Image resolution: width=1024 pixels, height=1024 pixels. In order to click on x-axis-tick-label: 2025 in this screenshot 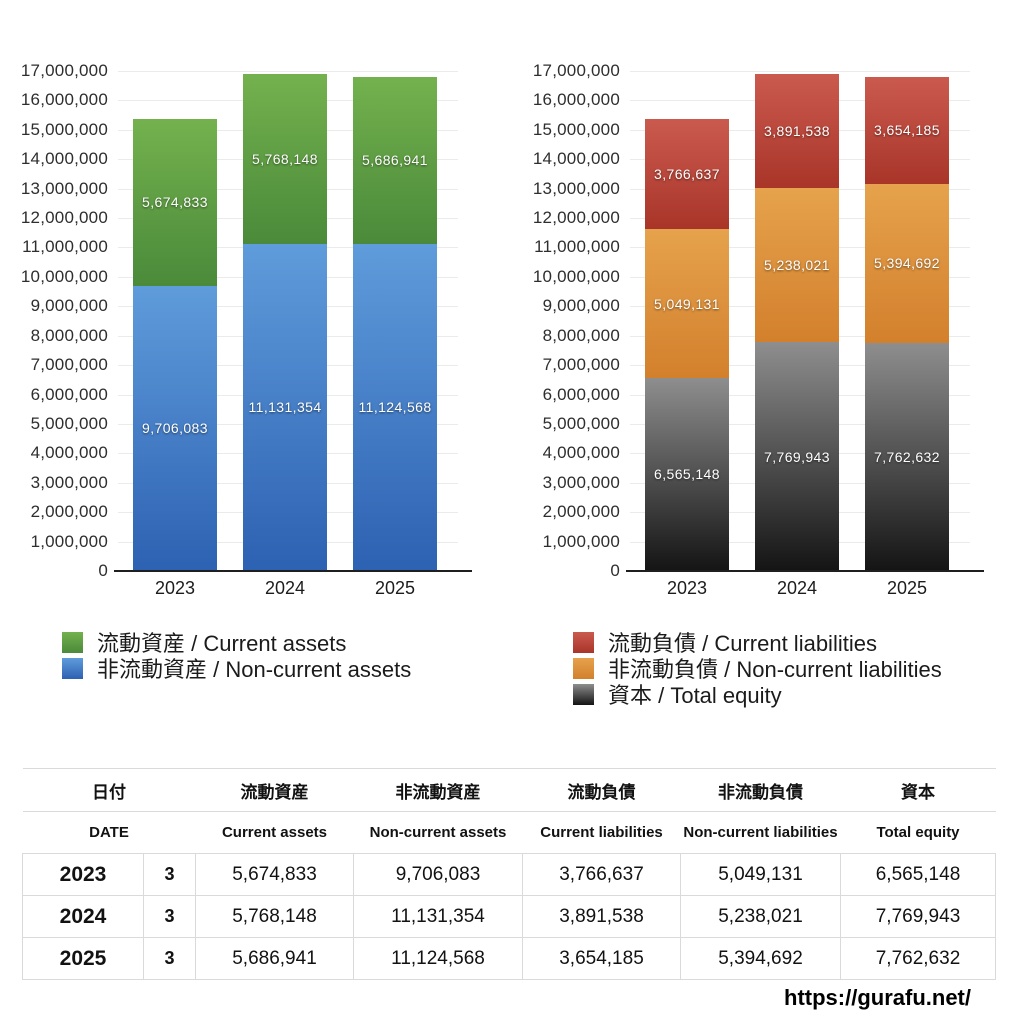, I will do `click(395, 588)`.